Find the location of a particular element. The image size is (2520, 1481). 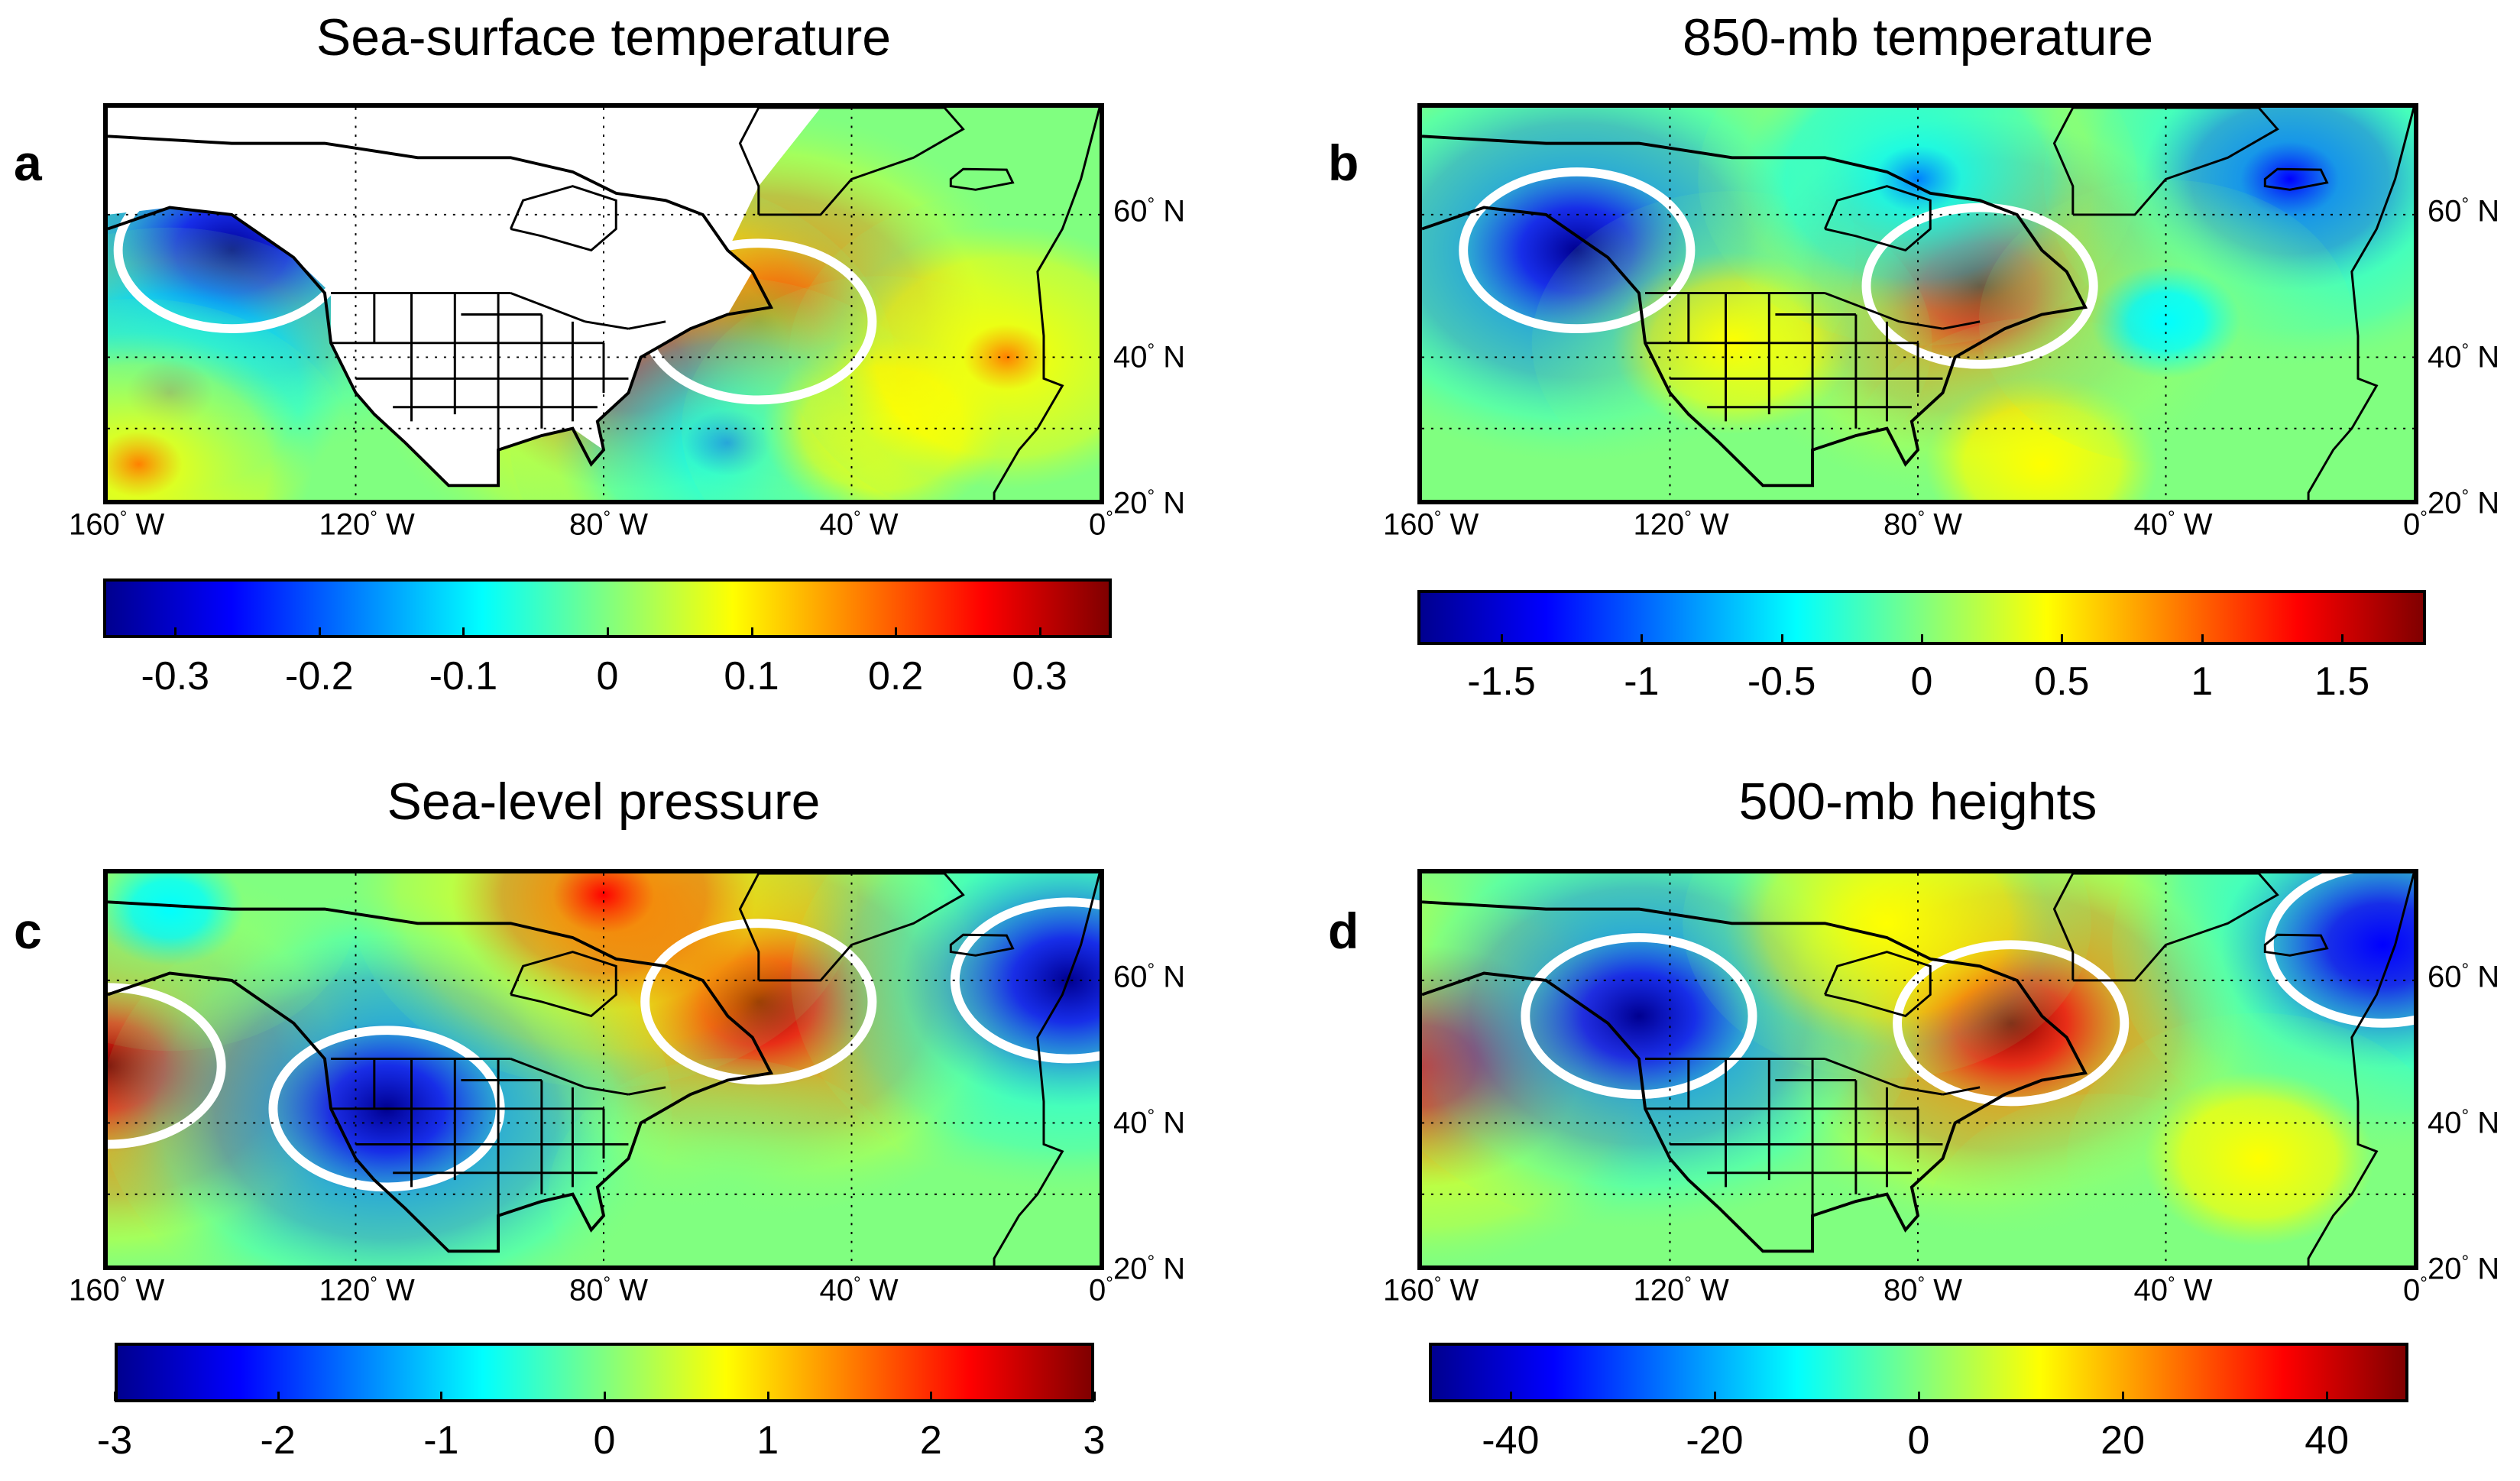

colorbar-tick-label: -0.5 is located at coordinates (1781, 681).